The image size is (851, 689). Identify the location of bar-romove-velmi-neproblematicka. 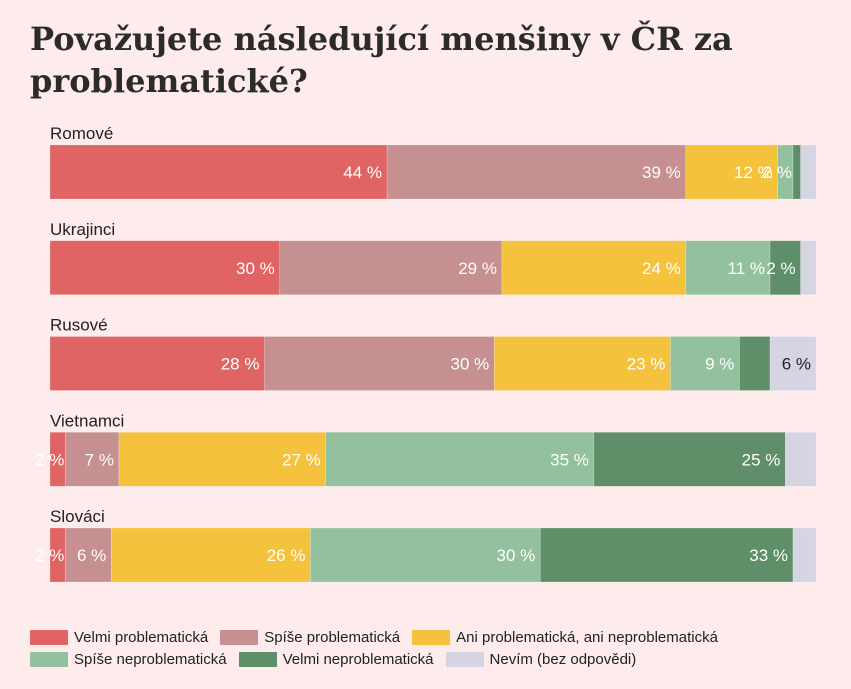
(796, 172).